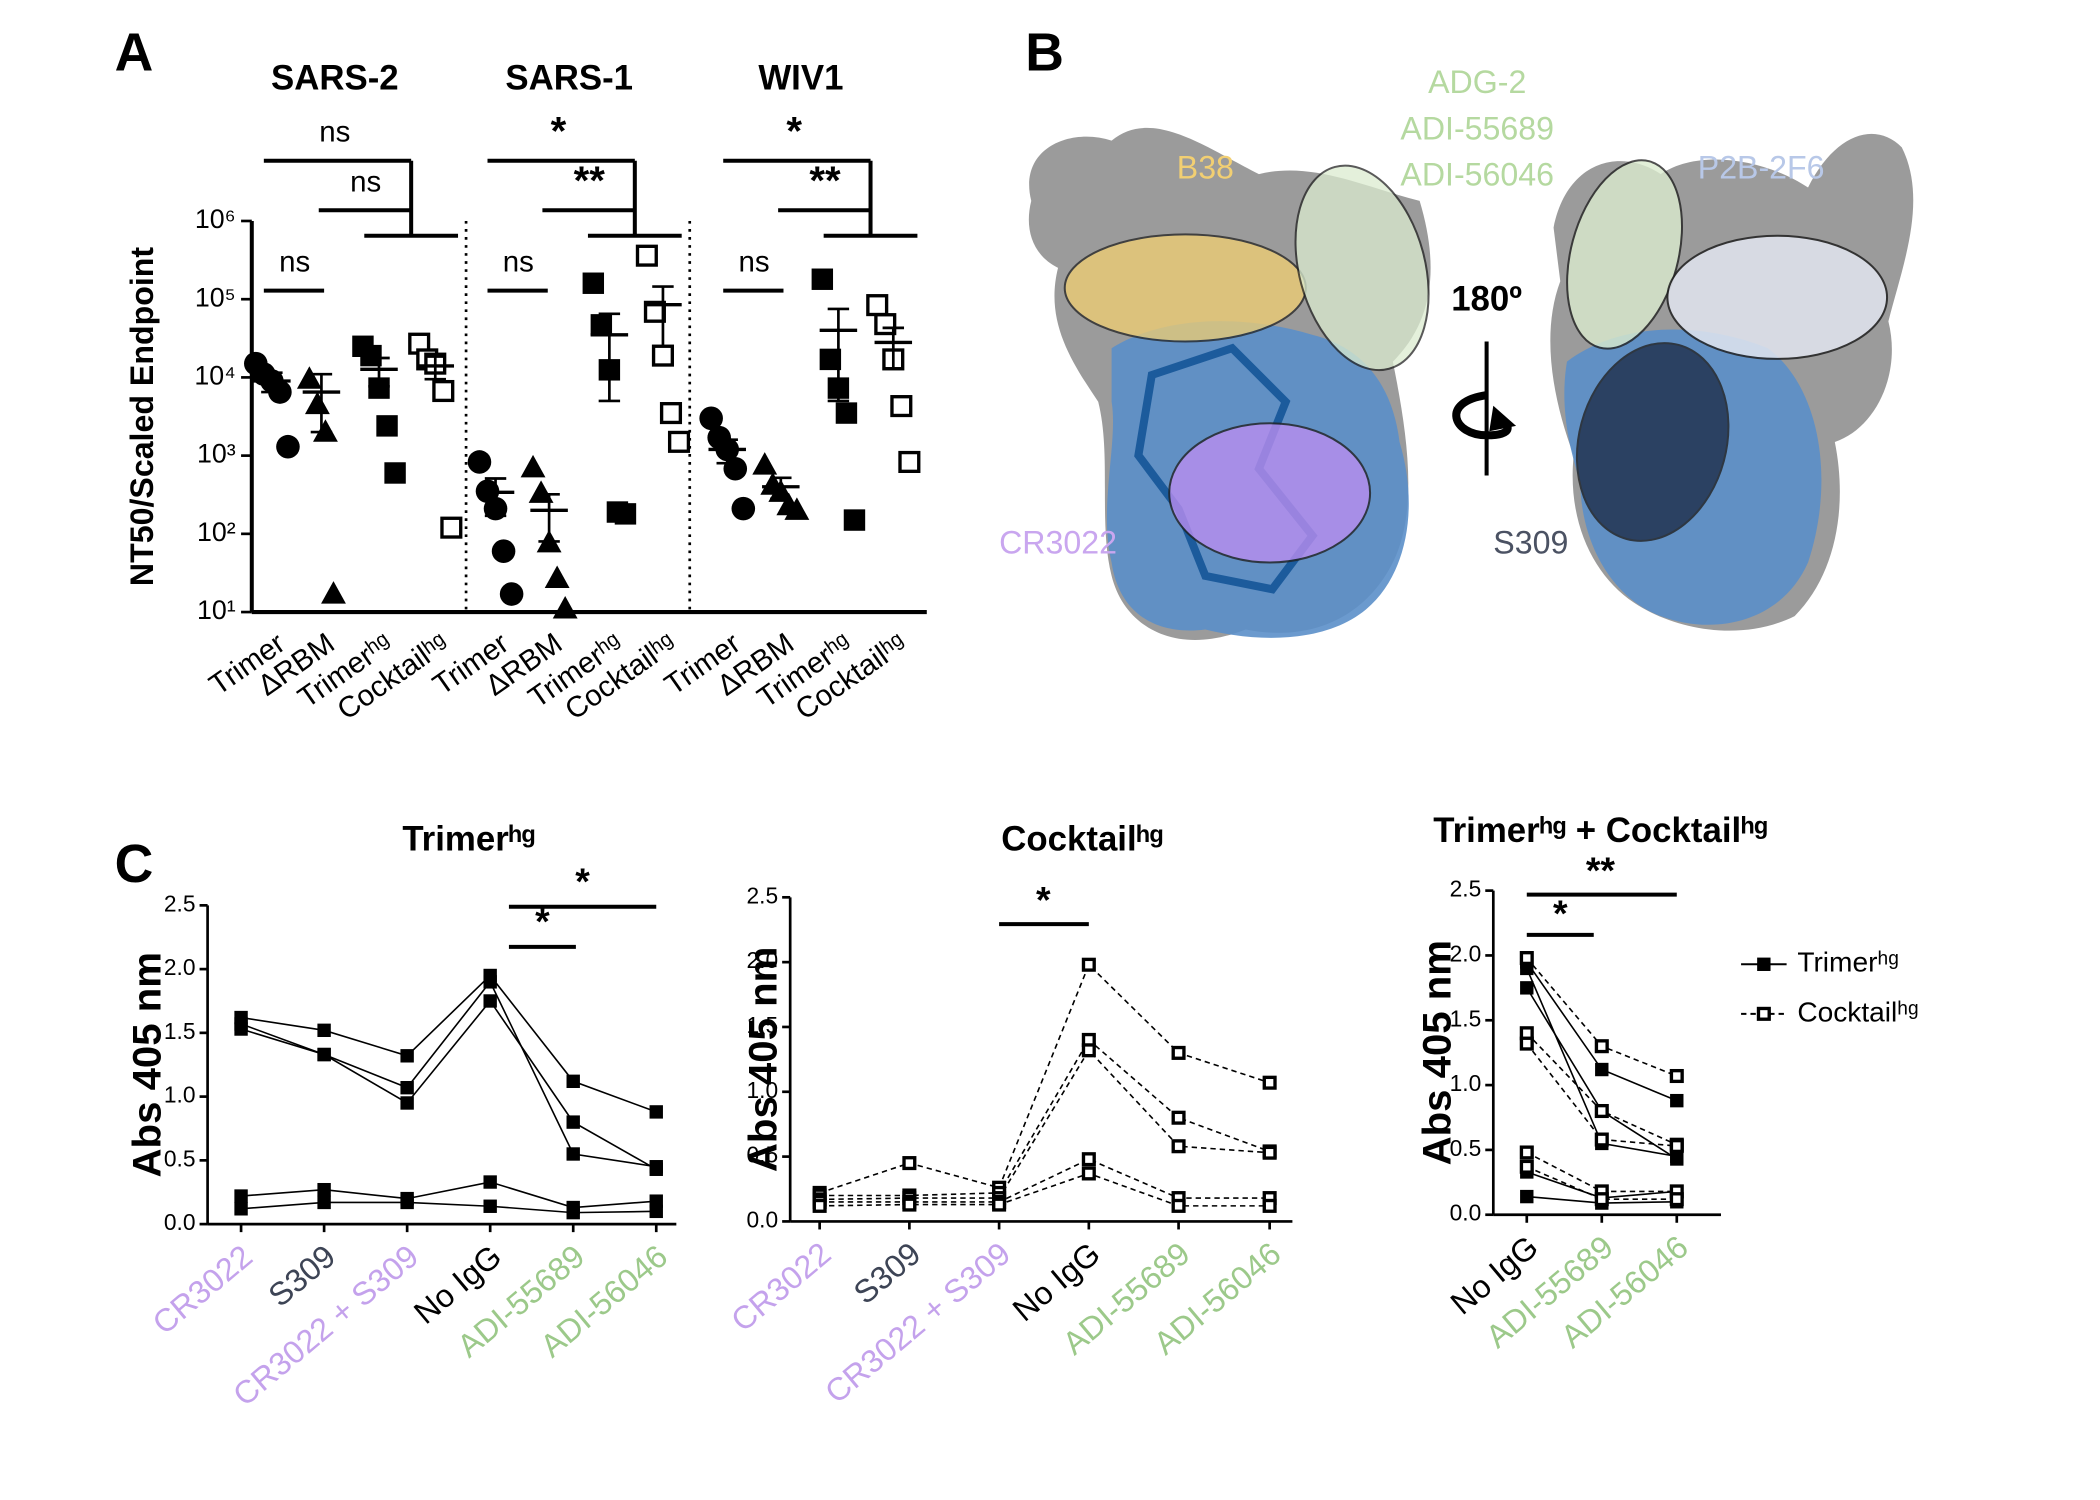 The width and height of the screenshot is (2100, 1500). I want to click on chart-title: Trimerʰᵍ + Cocktailʰᵍ, so click(1600, 830).